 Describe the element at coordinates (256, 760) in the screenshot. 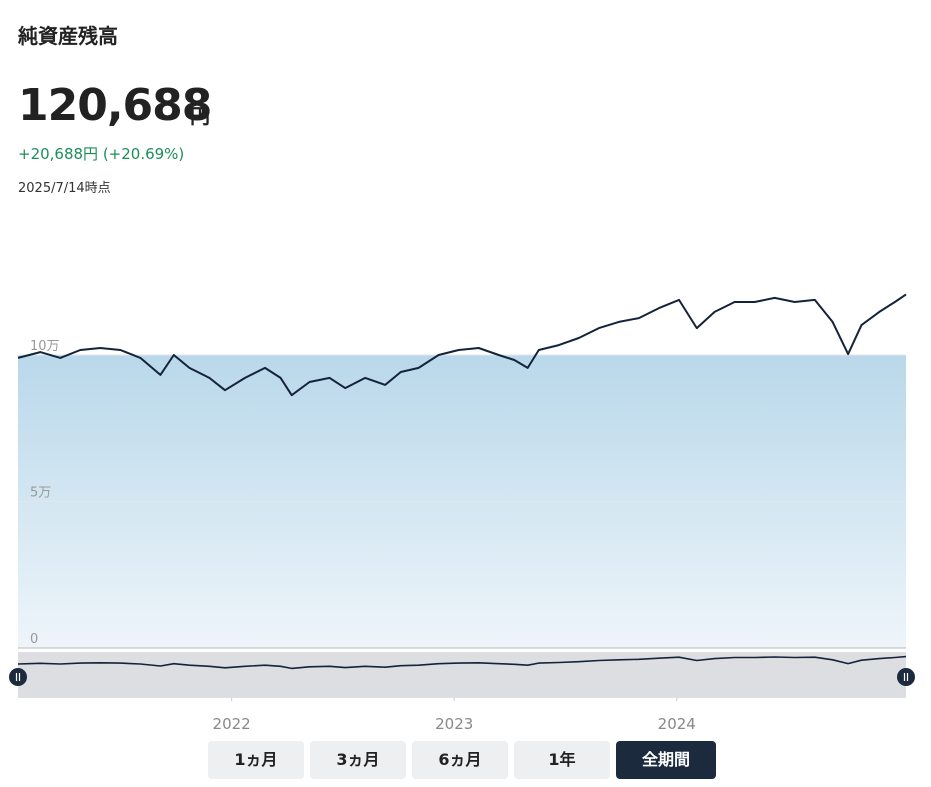

I see `range-button: 1ヵ月` at that location.